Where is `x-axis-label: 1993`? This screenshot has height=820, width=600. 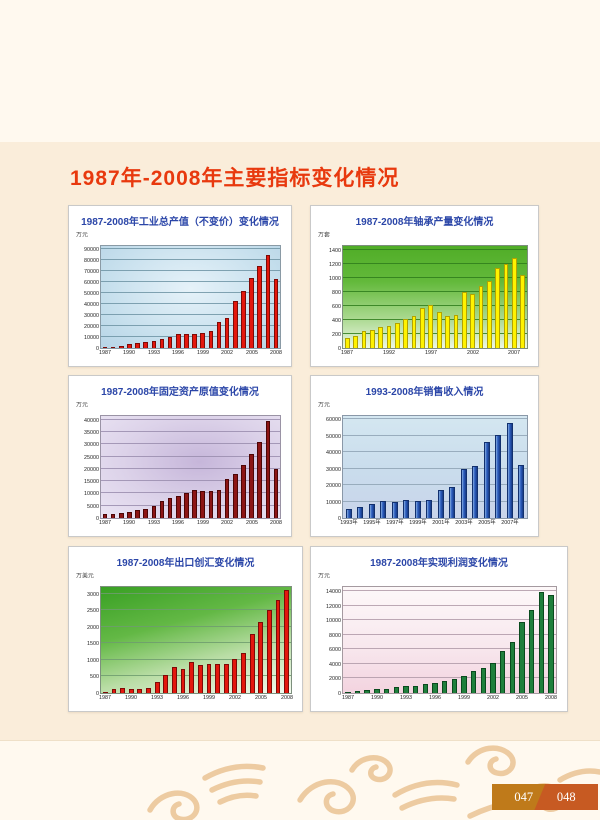
x-axis-label: 1993 is located at coordinates (405, 697).